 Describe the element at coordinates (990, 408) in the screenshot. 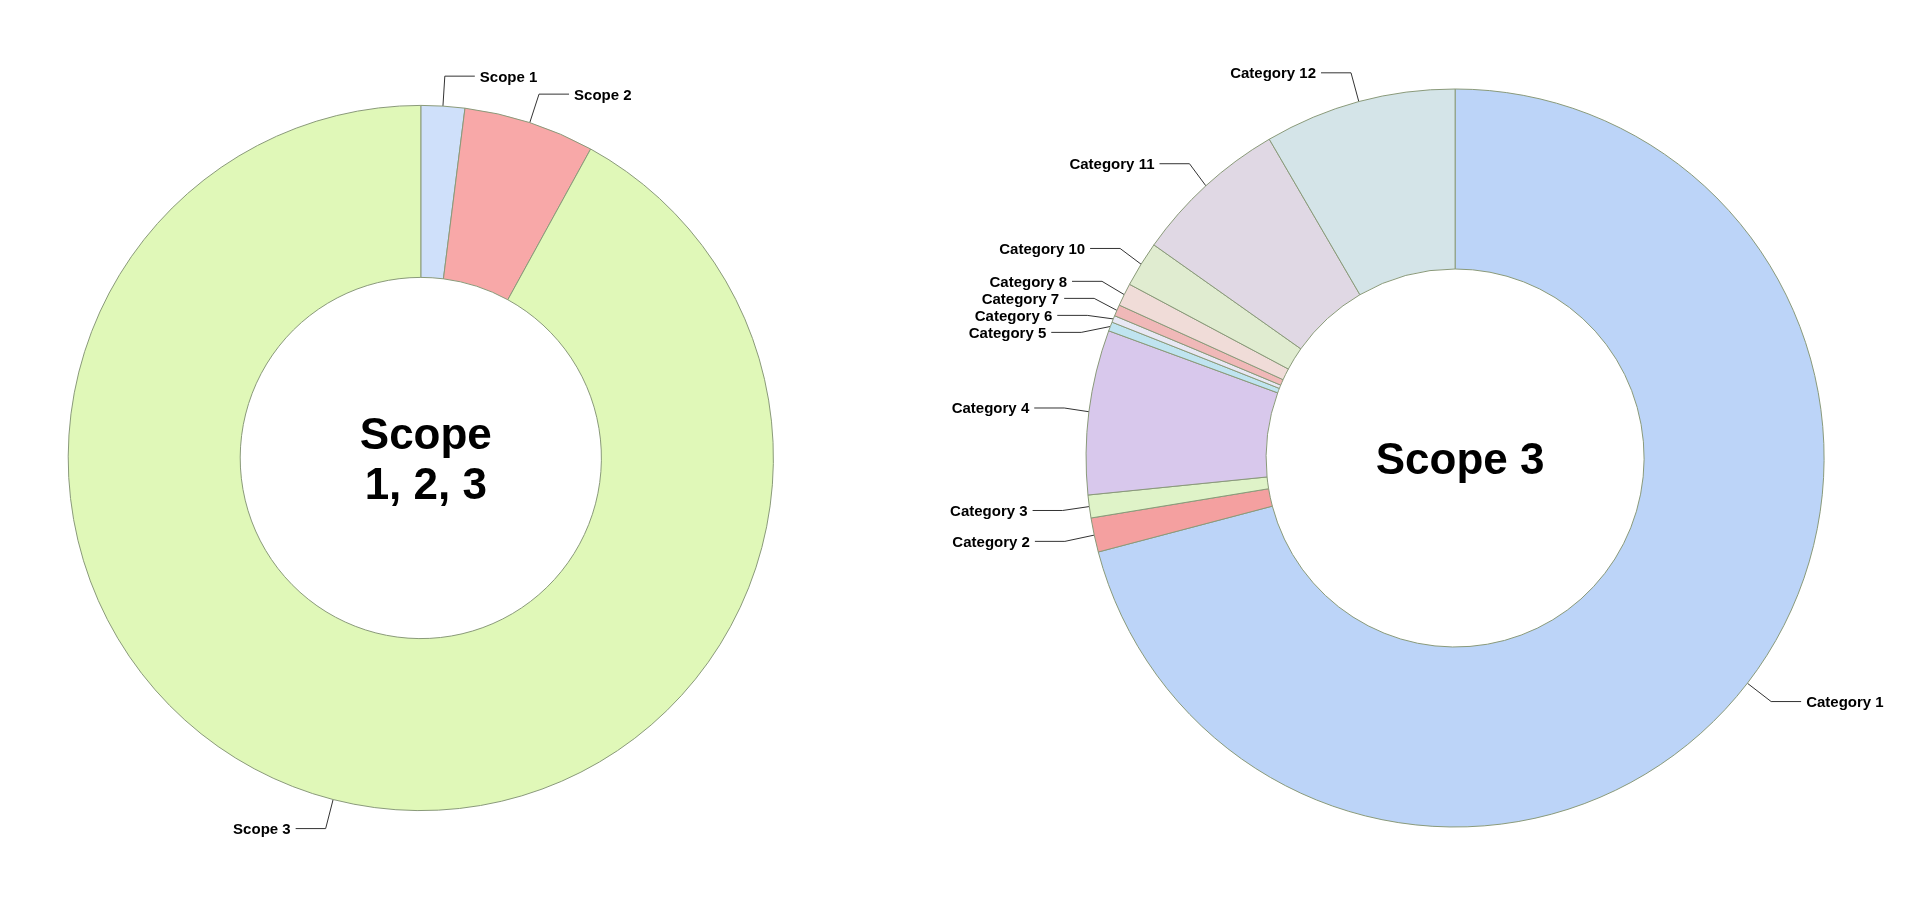

I see `slice-label: Category 4` at that location.